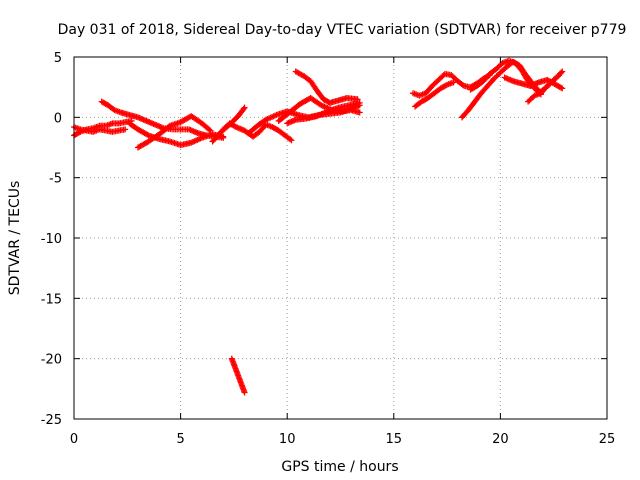 The width and height of the screenshot is (640, 480). Describe the element at coordinates (394, 439) in the screenshot. I see `x-tick-label: 15` at that location.